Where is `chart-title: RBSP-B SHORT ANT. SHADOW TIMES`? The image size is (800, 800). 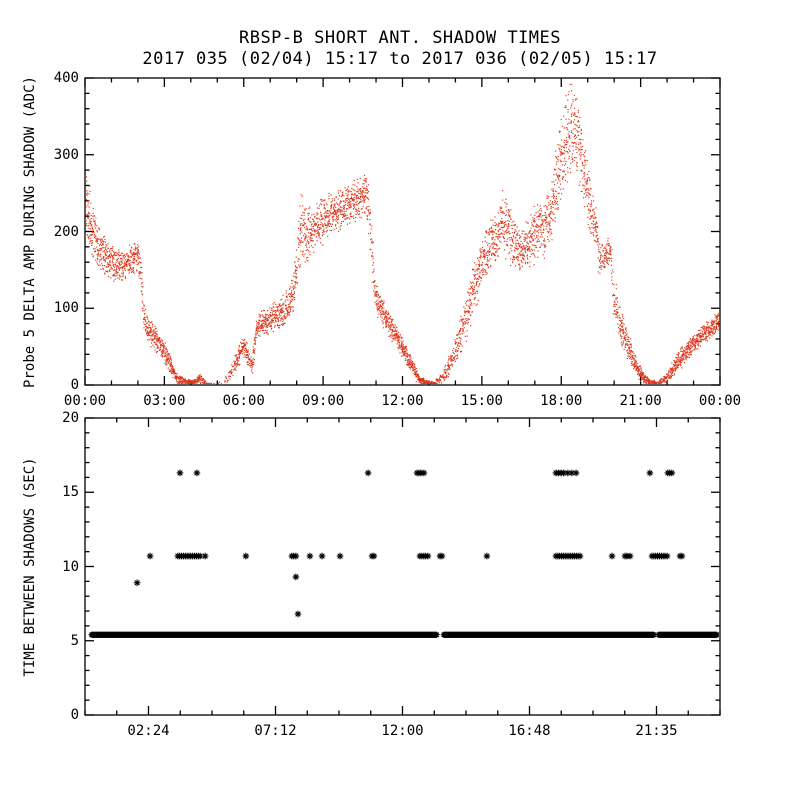
chart-title: RBSP-B SHORT ANT. SHADOW TIMES is located at coordinates (400, 38).